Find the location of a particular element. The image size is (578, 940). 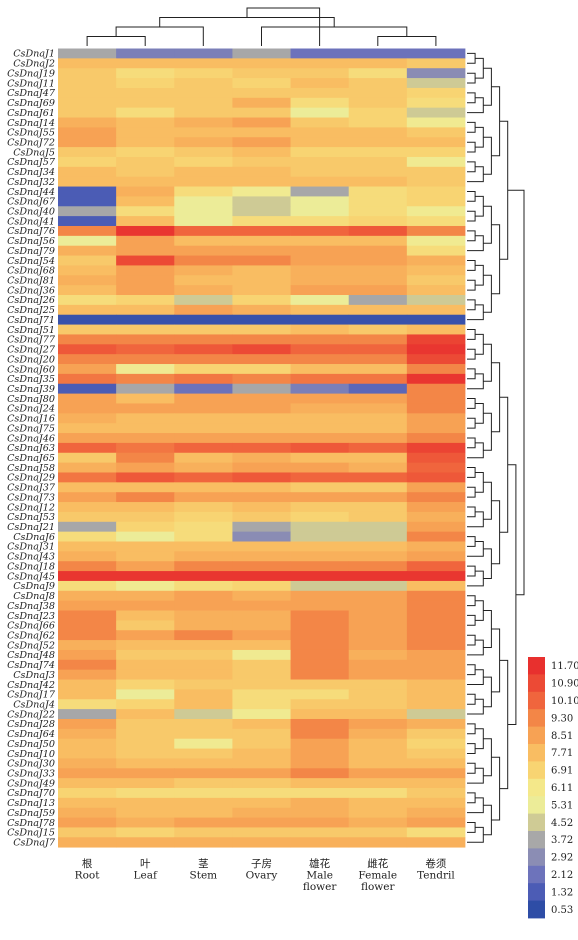

row-label: CsDnaJ51 is located at coordinates (31, 330).